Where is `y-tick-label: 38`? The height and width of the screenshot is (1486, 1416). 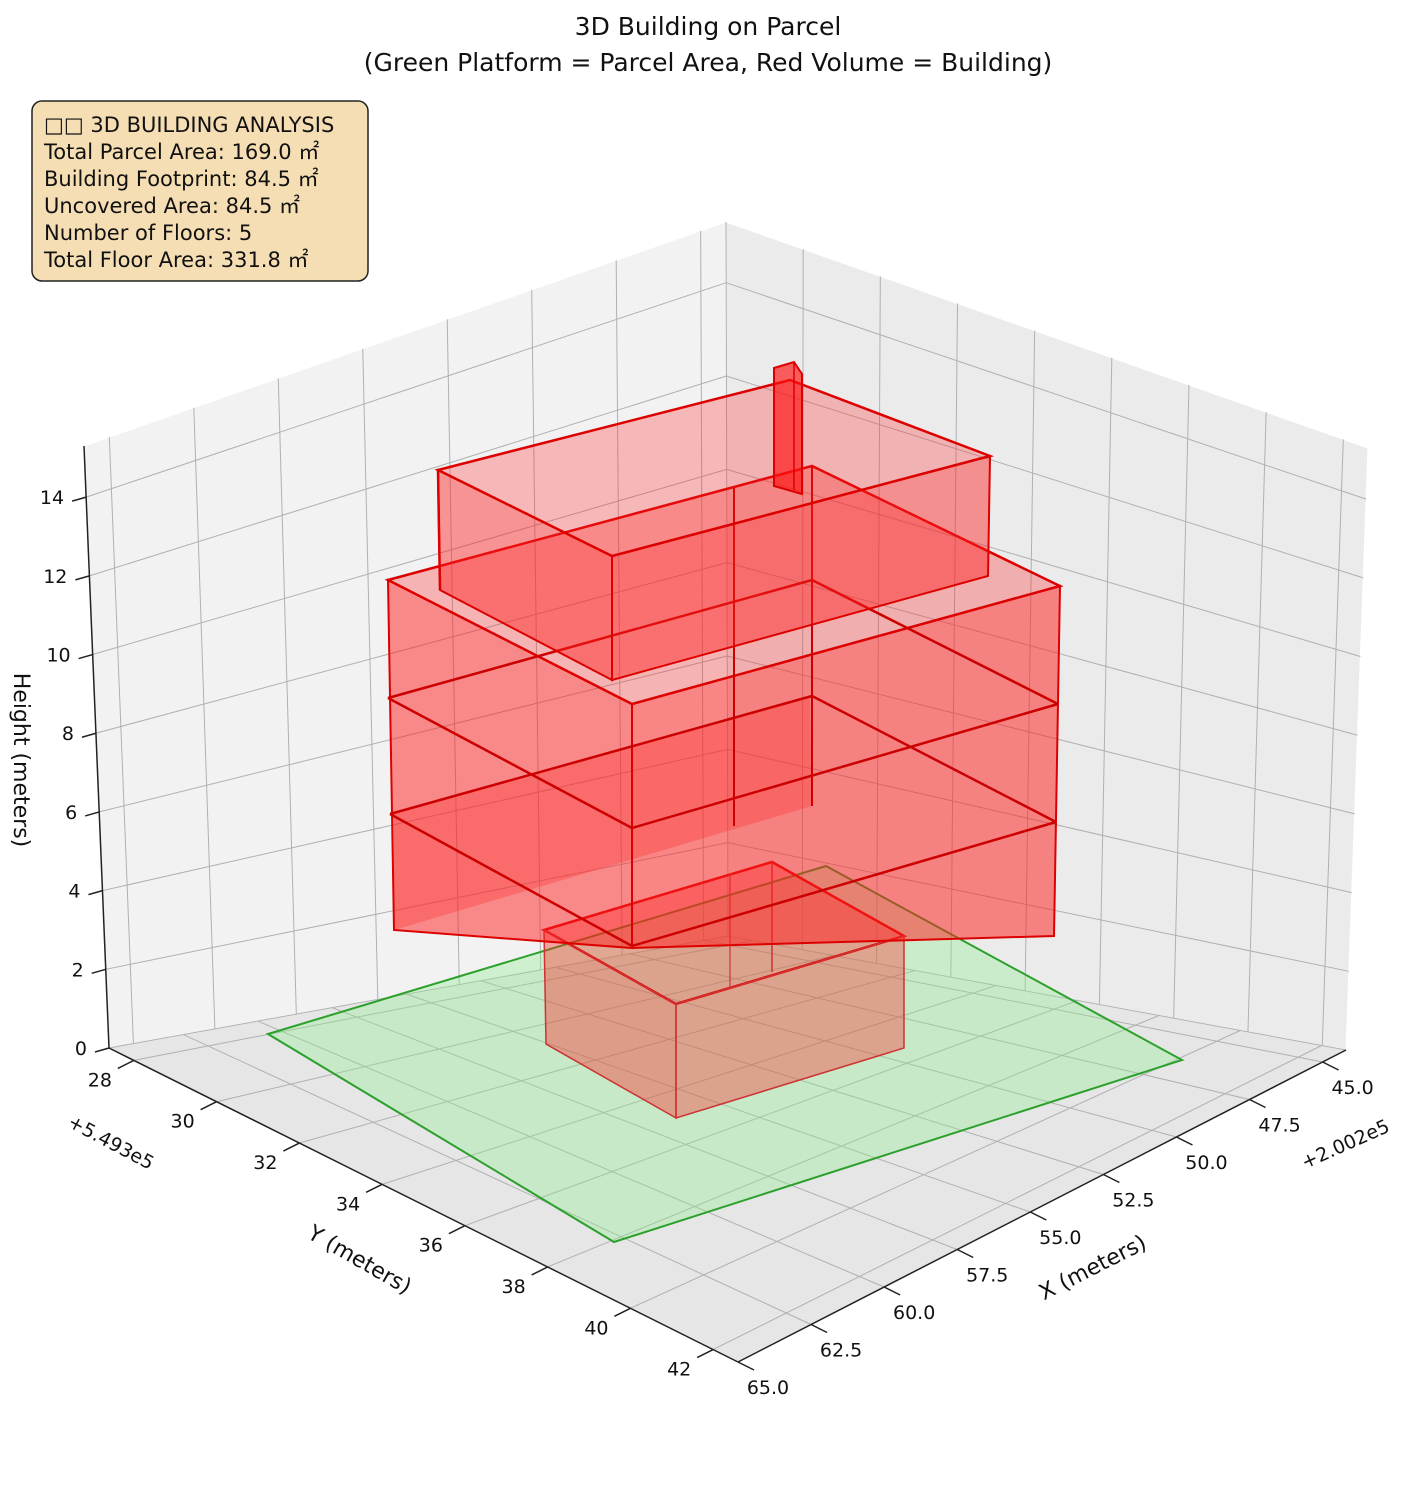 y-tick-label: 38 is located at coordinates (514, 1287).